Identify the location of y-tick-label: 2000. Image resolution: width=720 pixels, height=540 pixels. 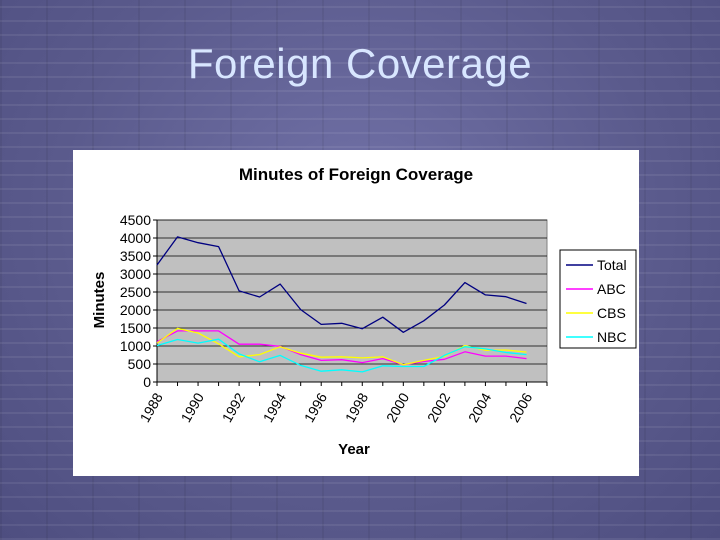
(135, 310).